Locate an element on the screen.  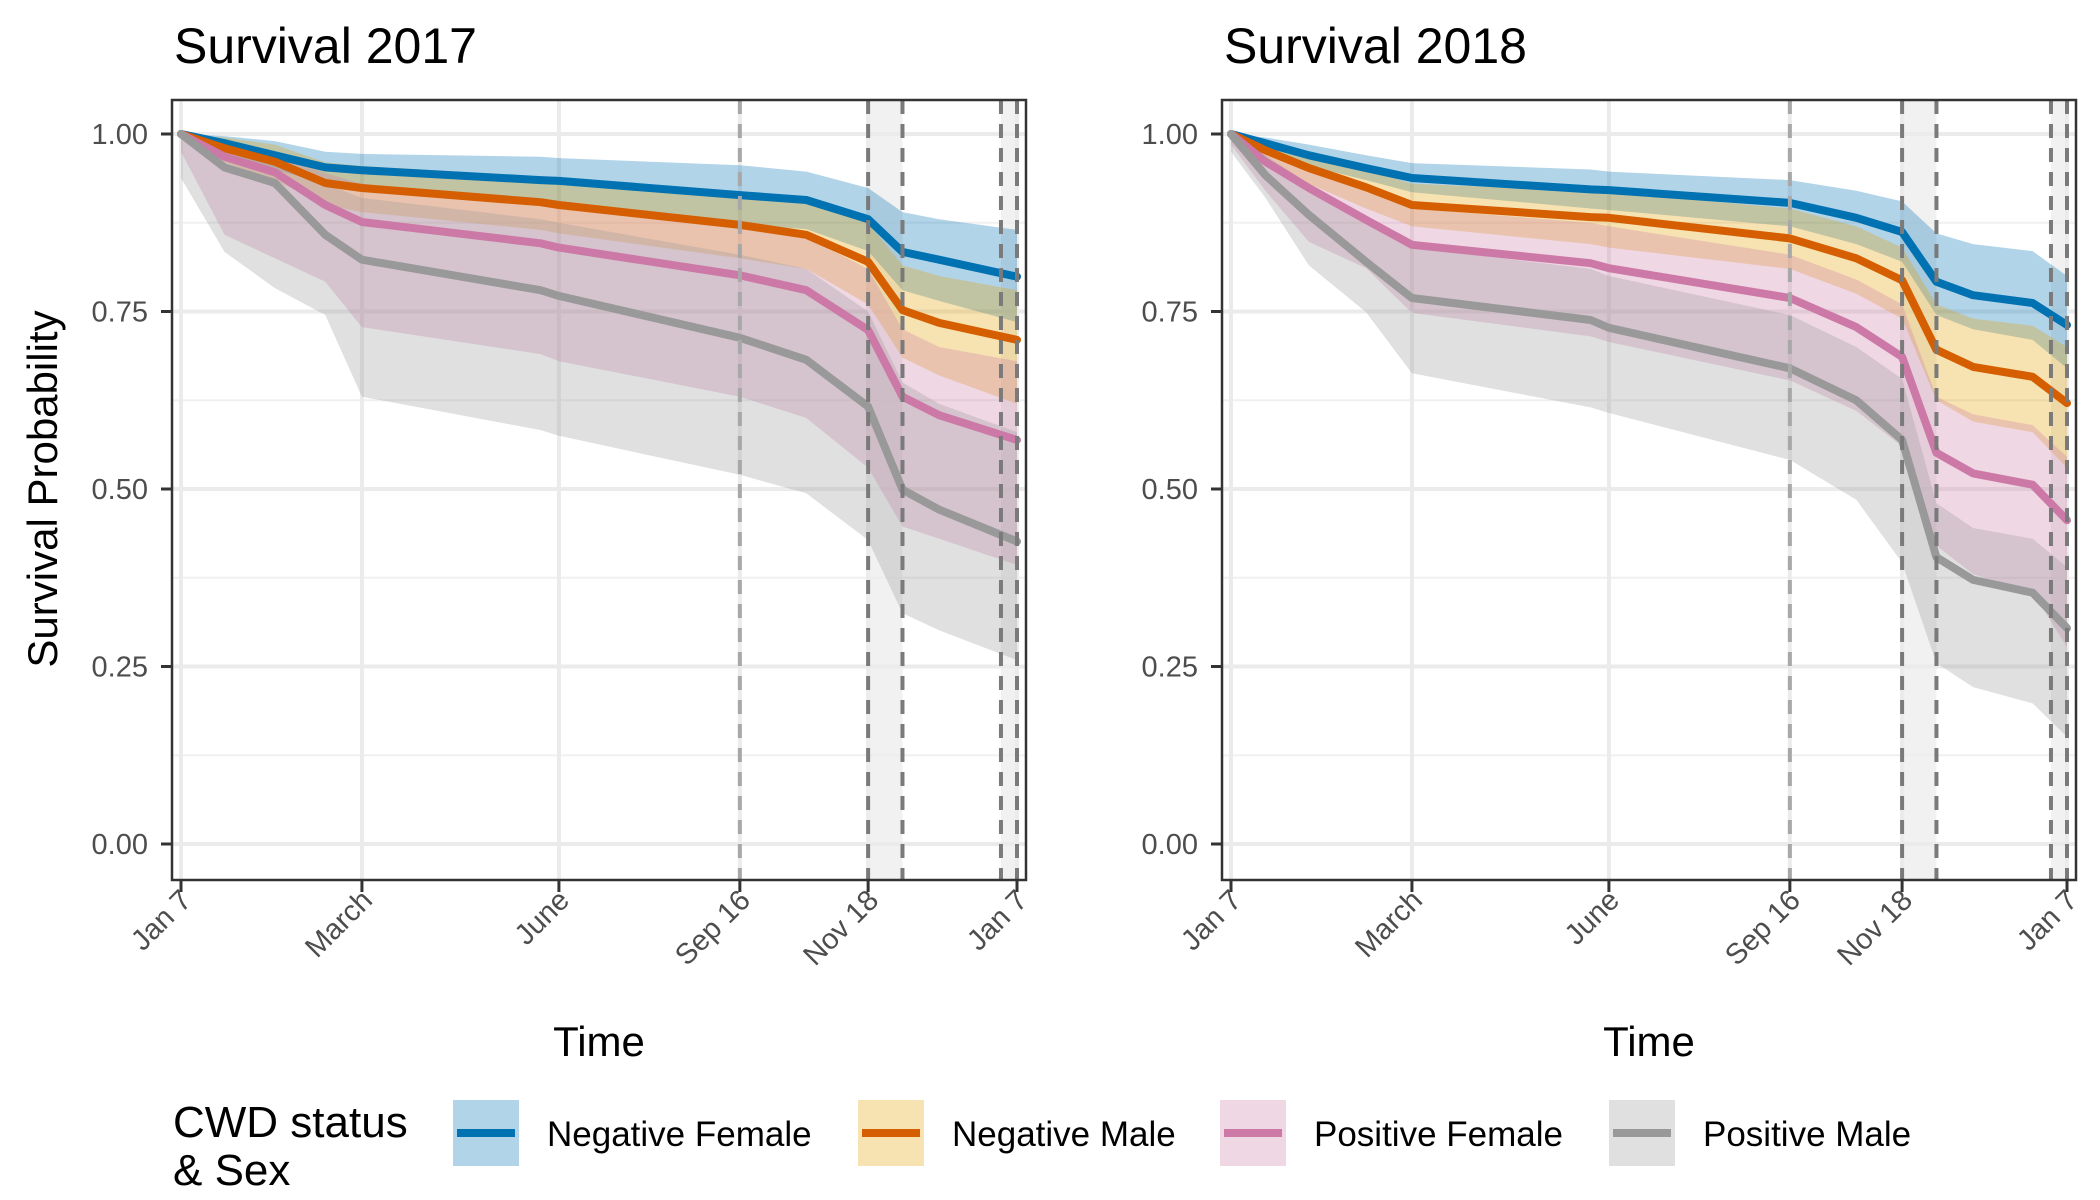
legend-title-line2: & Sex is located at coordinates (231, 1170).